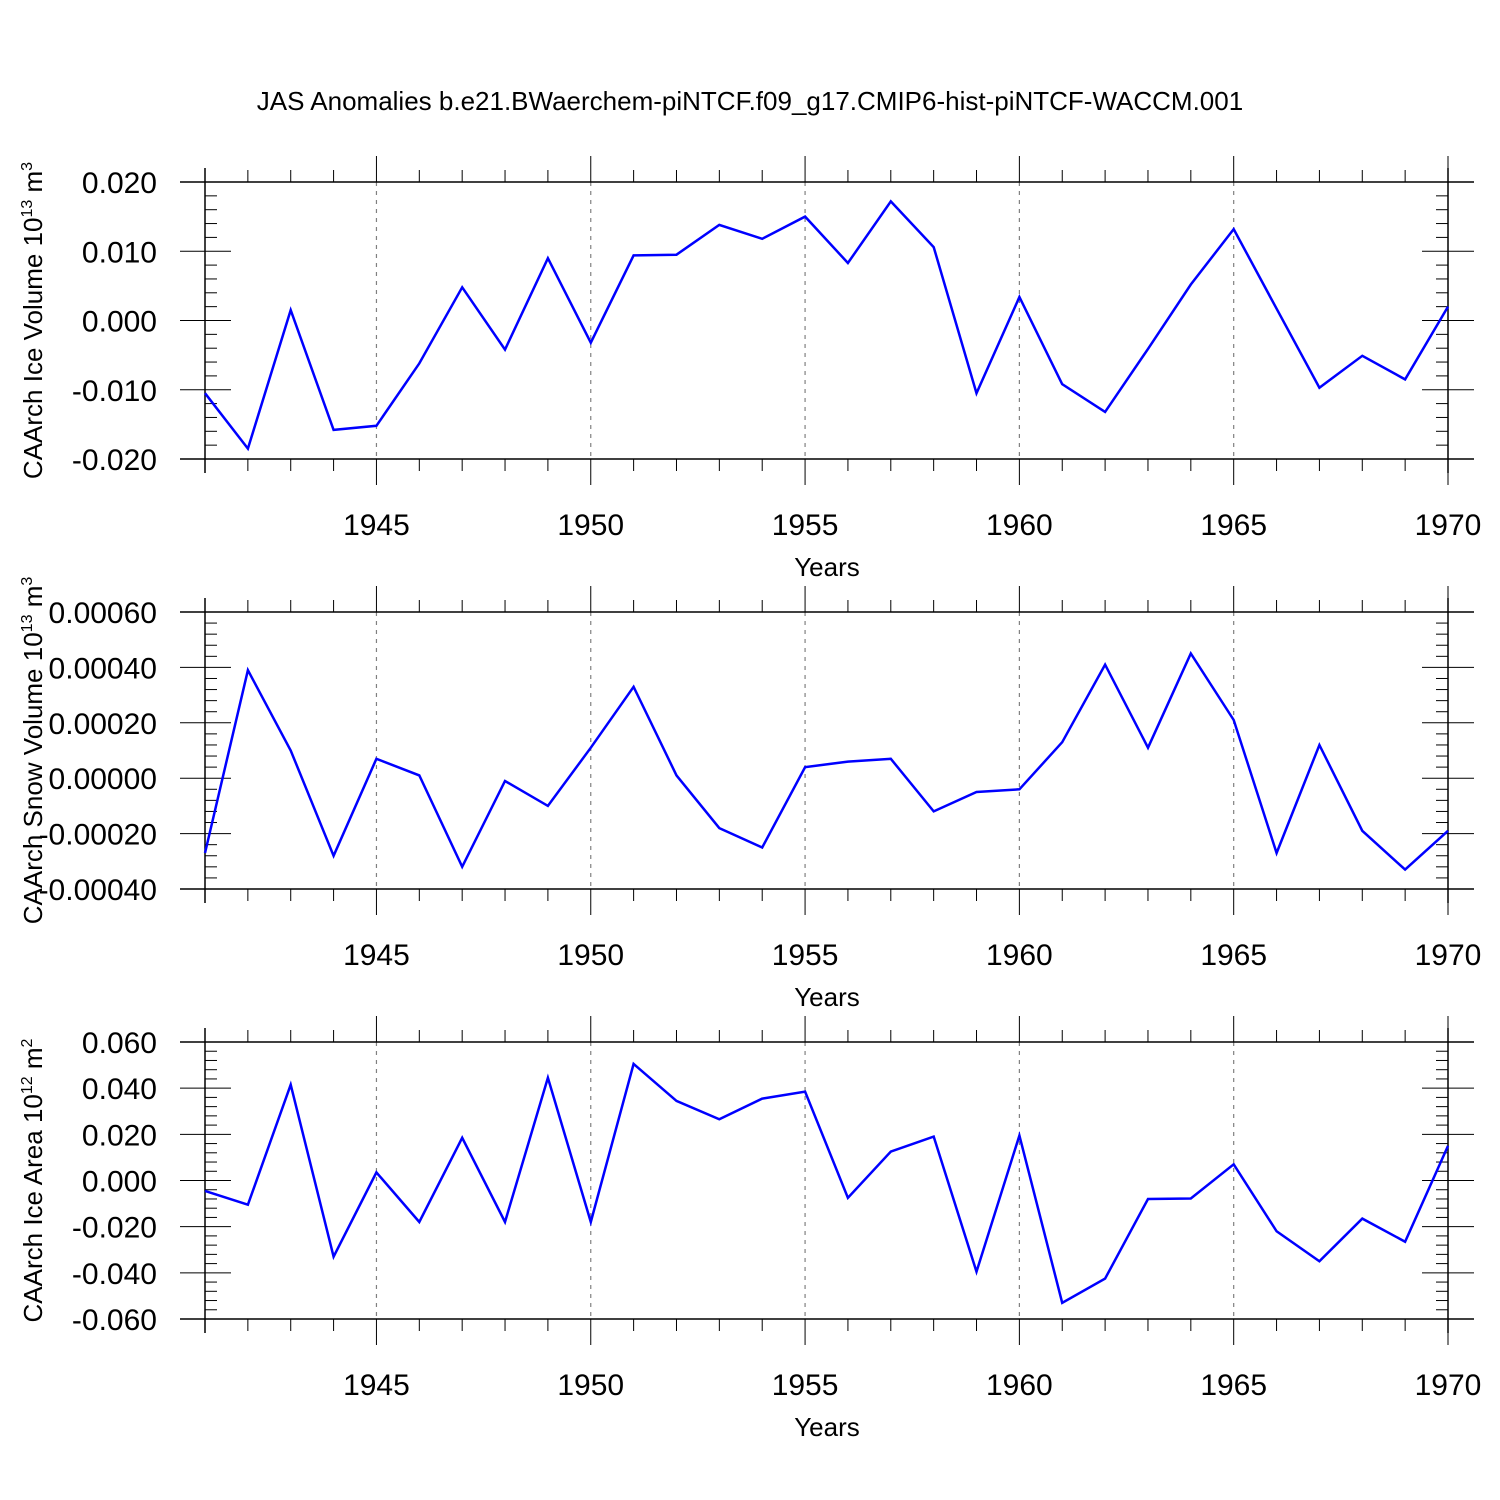 The height and width of the screenshot is (1500, 1500). Describe the element at coordinates (98, 835) in the screenshot. I see `ytick-label-1: -0.00020` at that location.